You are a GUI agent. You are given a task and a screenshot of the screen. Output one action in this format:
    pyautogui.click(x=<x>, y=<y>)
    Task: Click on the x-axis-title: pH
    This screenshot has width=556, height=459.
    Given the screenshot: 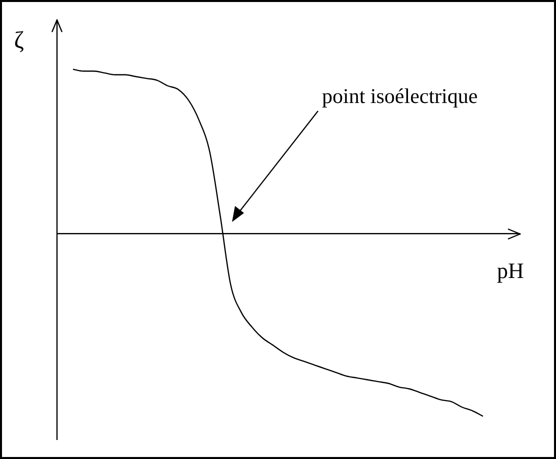 What is the action you would take?
    pyautogui.click(x=510, y=271)
    